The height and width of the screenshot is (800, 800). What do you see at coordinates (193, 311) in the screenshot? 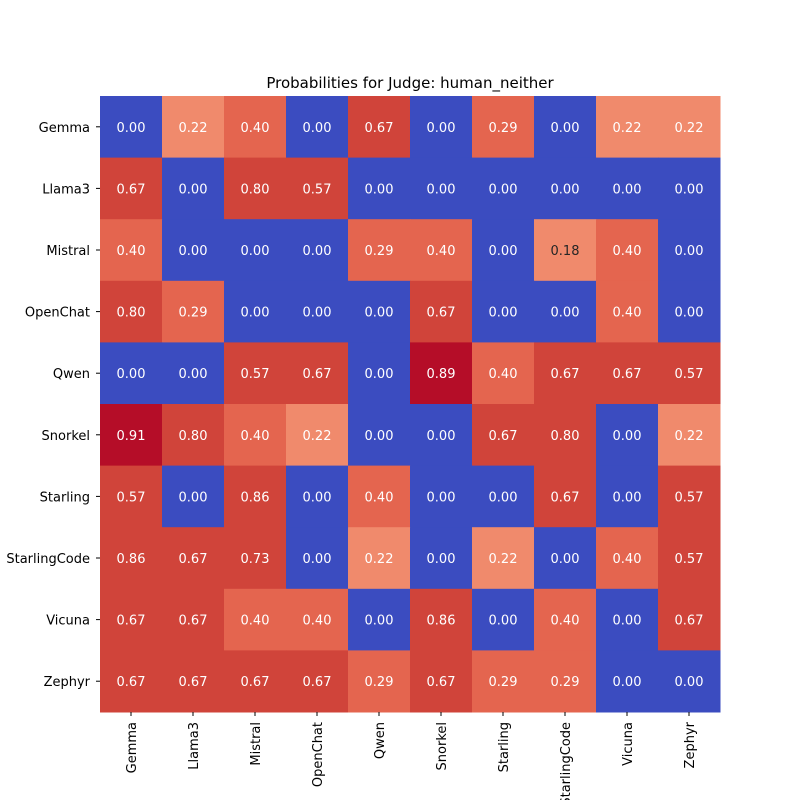
I see `heatmap-cell-OpenChat-Llama3` at bounding box center [193, 311].